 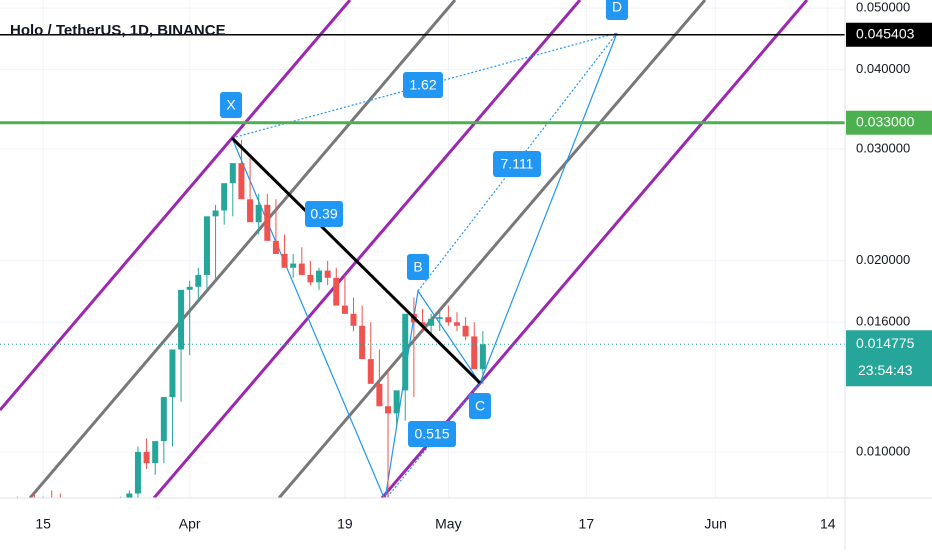 I want to click on y-tick-label: 0.016000, so click(x=883, y=321).